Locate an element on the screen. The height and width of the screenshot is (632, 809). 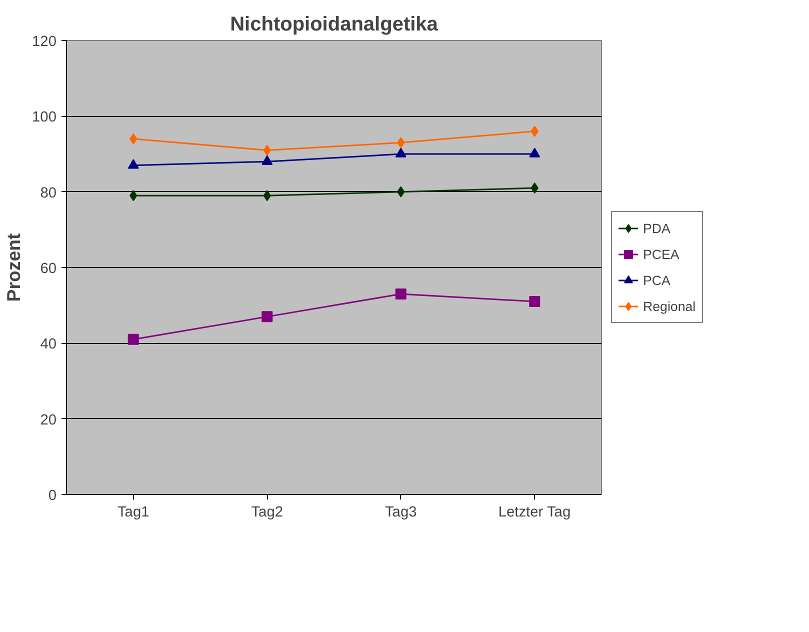
legend-label: PDA is located at coordinates (656, 228).